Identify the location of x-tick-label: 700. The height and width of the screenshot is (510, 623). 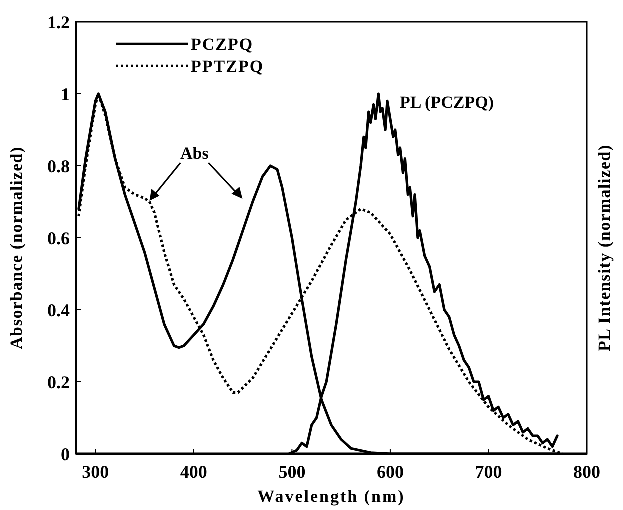
(488, 472).